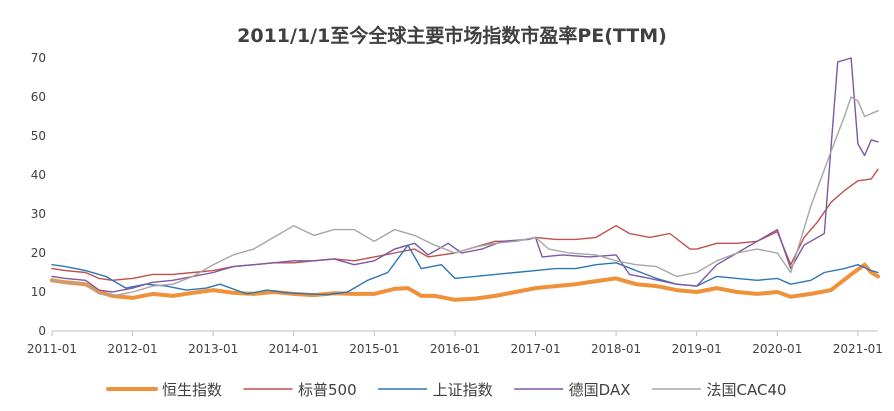  Describe the element at coordinates (455, 349) in the screenshot. I see `x-tick-label: 2016-01` at that location.